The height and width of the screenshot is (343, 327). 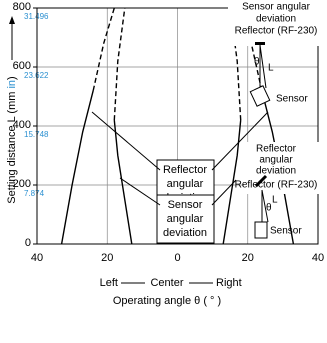 What do you see at coordinates (22, 125) in the screenshot?
I see `y-tick-label: 400` at bounding box center [22, 125].